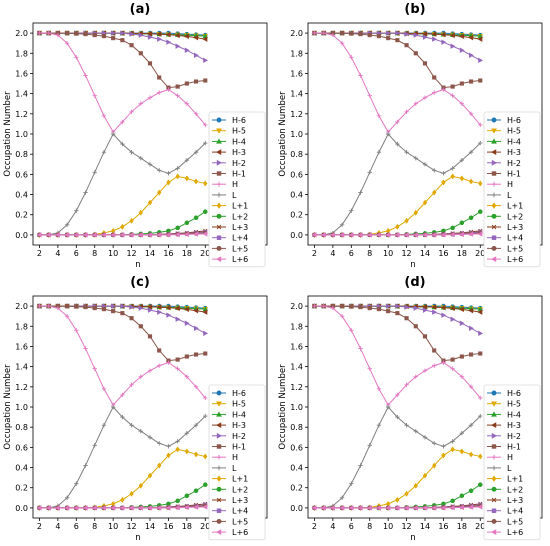 The width and height of the screenshot is (550, 546). What do you see at coordinates (514, 131) in the screenshot?
I see `legend-label: H-5` at bounding box center [514, 131].